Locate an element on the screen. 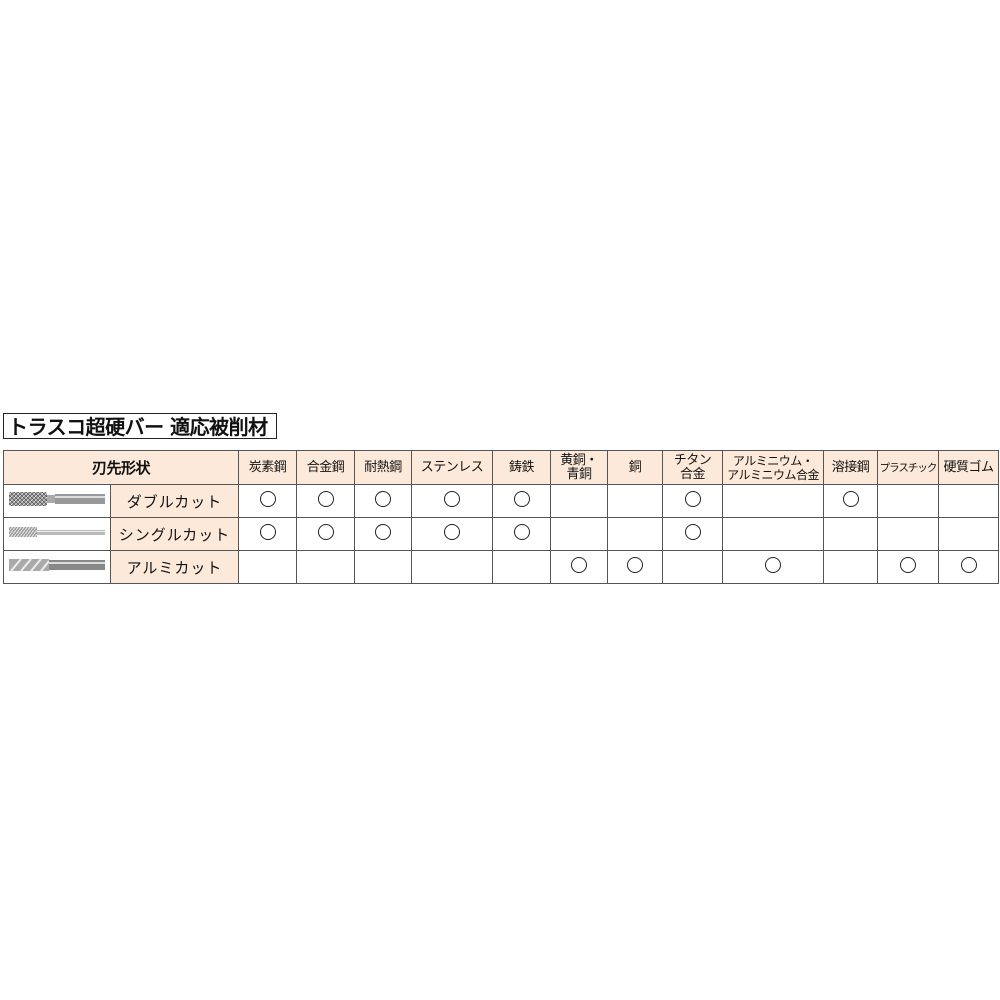 The width and height of the screenshot is (1000, 1000). aluminum-cut-burr-image is located at coordinates (57, 567).